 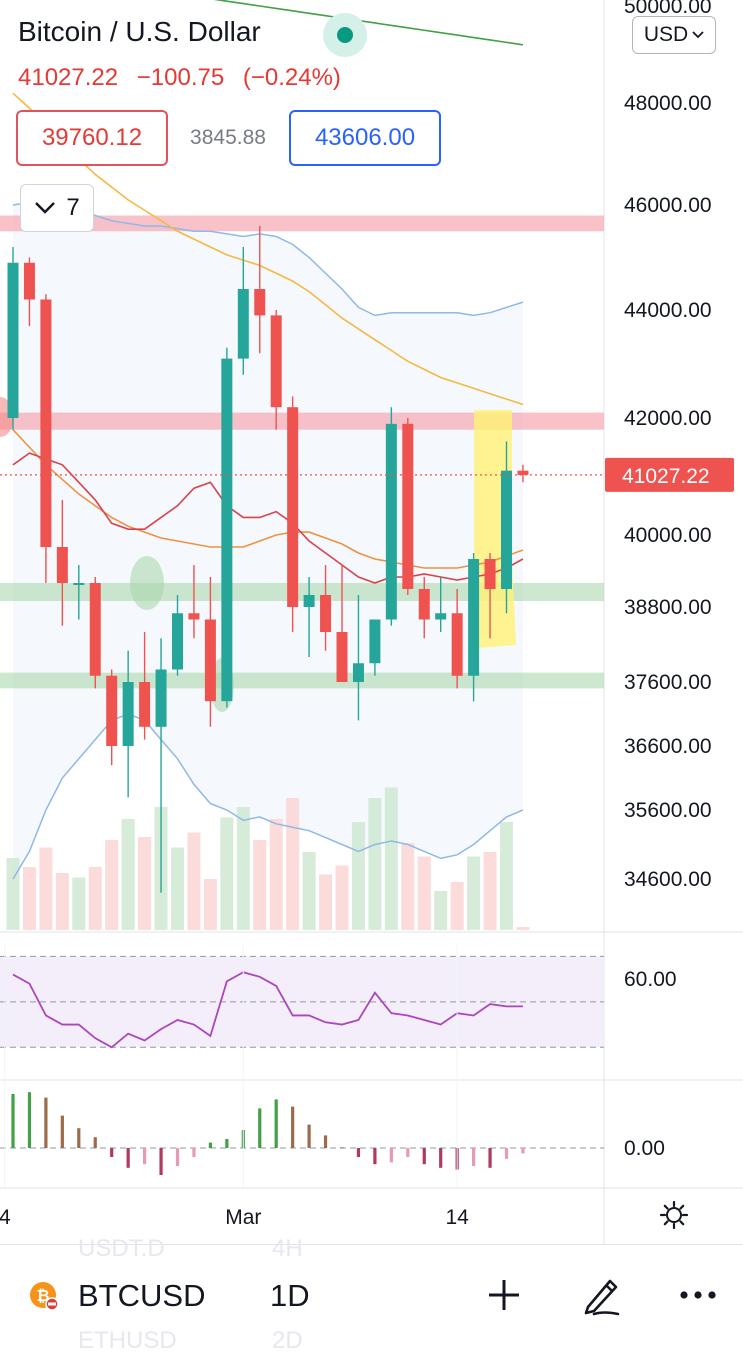 I want to click on time-axis-label: 14, so click(x=457, y=1217).